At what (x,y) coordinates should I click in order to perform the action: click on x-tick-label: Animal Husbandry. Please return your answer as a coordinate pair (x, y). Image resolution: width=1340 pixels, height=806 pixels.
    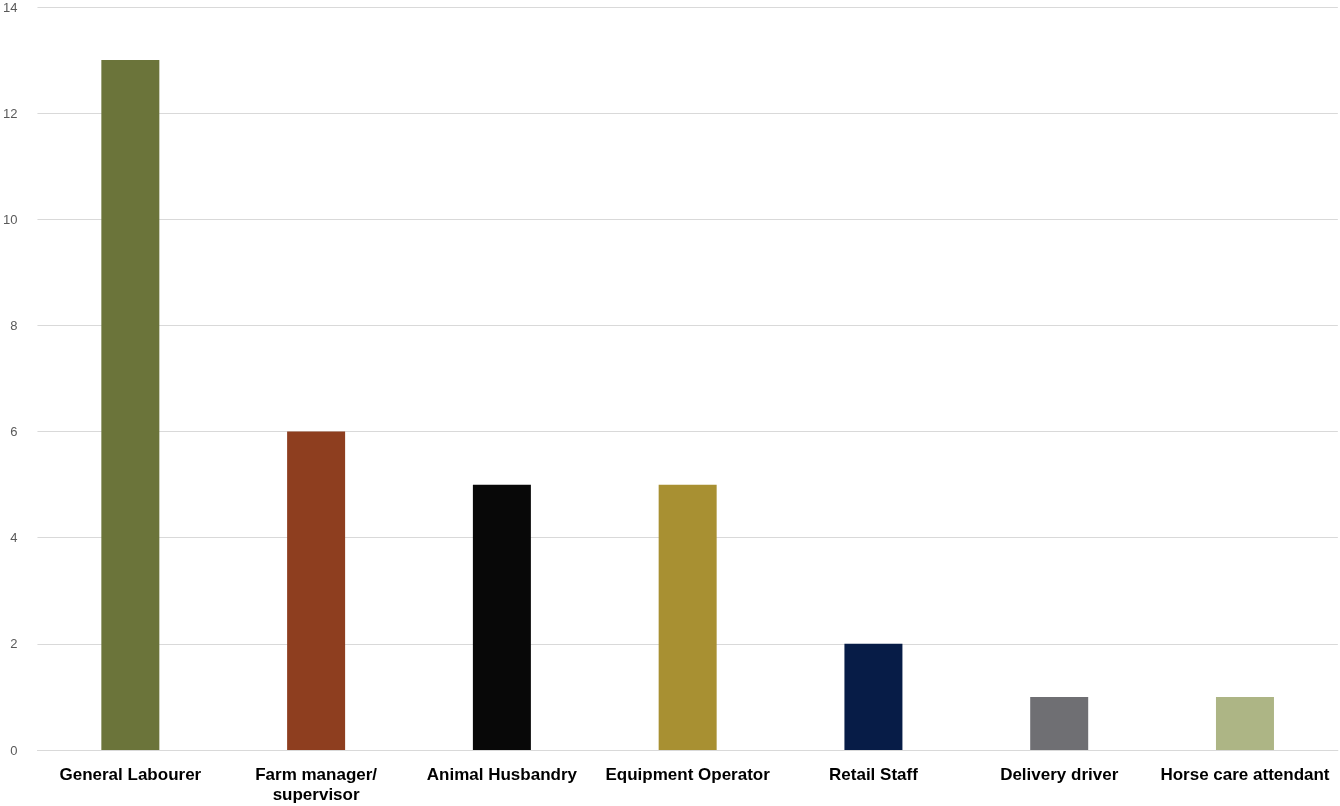
    Looking at the image, I should click on (502, 774).